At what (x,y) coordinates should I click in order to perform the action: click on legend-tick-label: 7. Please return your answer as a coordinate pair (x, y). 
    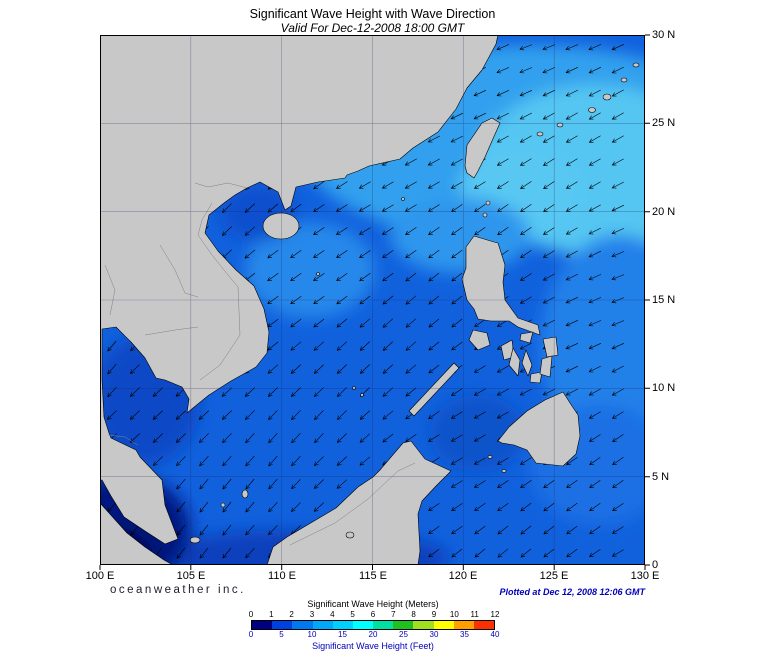
    Looking at the image, I should click on (393, 614).